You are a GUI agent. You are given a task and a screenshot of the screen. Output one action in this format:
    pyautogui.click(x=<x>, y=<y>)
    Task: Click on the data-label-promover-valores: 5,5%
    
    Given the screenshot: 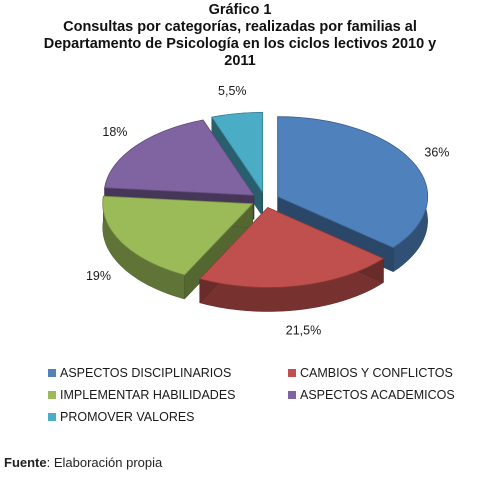 What is the action you would take?
    pyautogui.click(x=232, y=91)
    